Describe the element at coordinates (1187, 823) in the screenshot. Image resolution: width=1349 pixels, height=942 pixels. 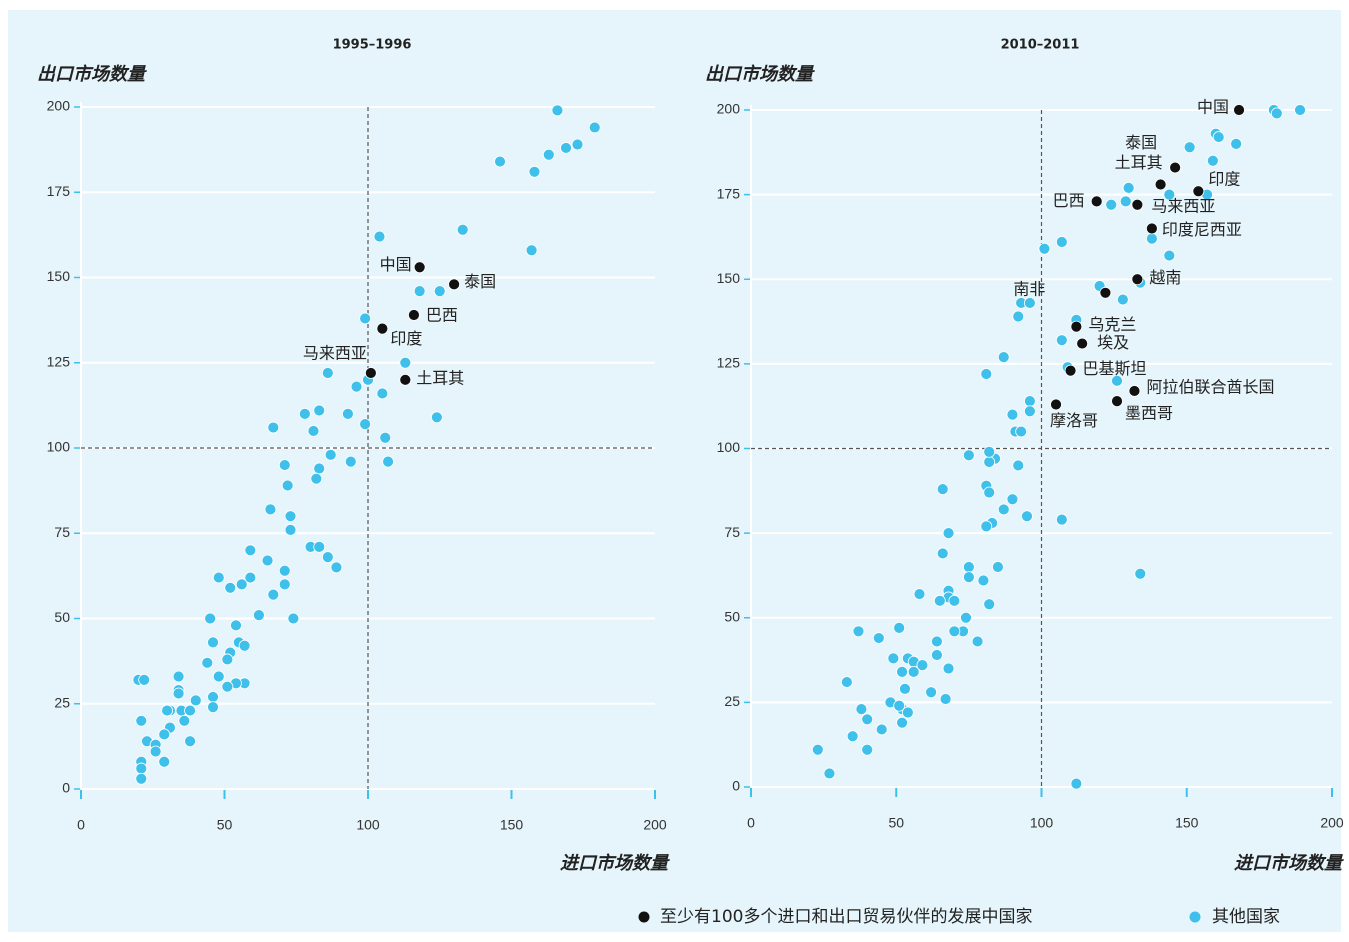
I see `x-tick-label: 150` at that location.